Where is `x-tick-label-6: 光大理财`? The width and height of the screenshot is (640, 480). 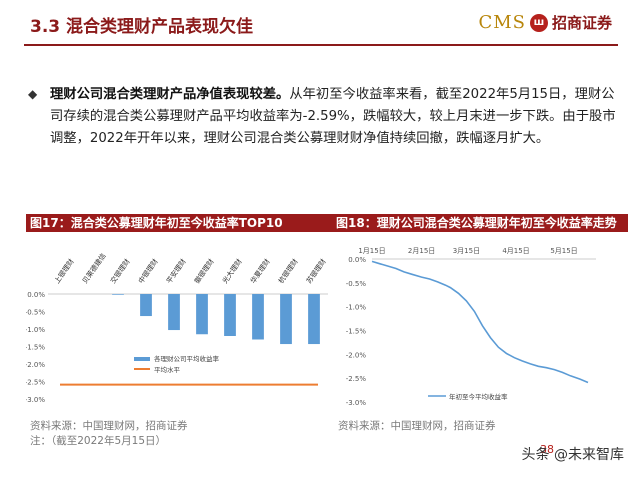 x-tick-label-6: 光大理财 is located at coordinates (231, 271).